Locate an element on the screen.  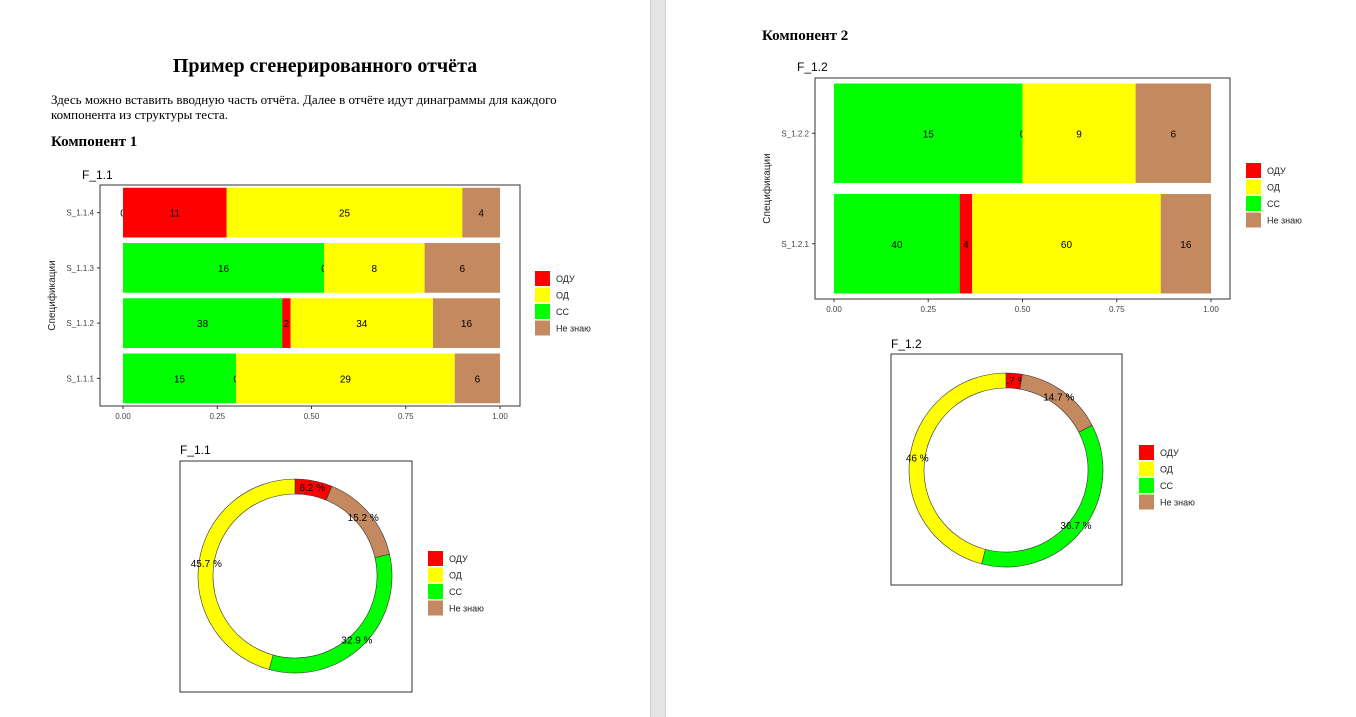
y-tick-label: S_1.1.4 is located at coordinates (80, 213).